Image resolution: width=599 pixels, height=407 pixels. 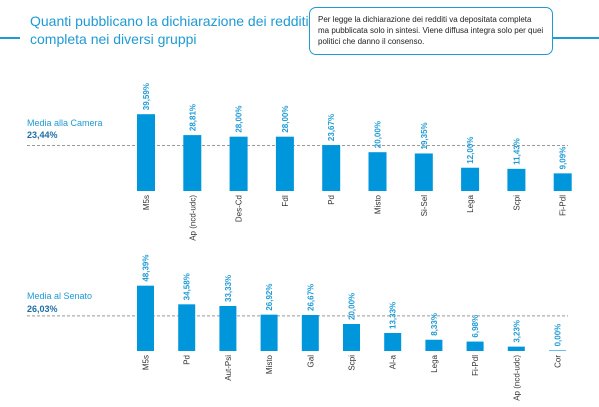 I want to click on senato-average-label: Media al Senato, so click(x=60, y=296).